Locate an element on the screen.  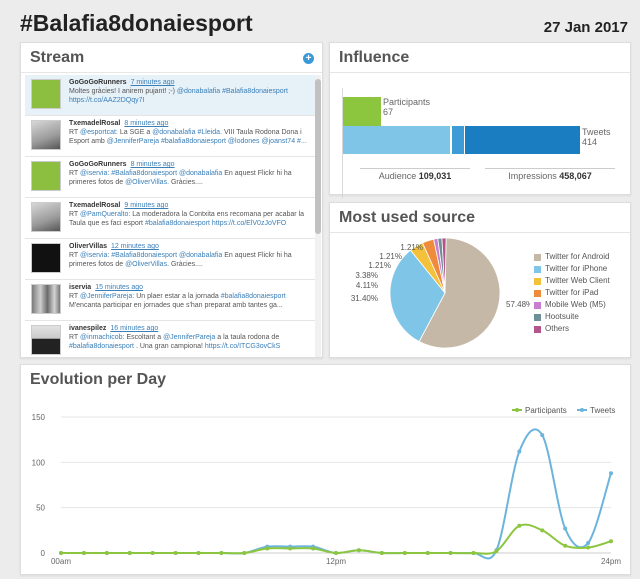
y-tick-label: 150 is located at coordinates (39, 417).